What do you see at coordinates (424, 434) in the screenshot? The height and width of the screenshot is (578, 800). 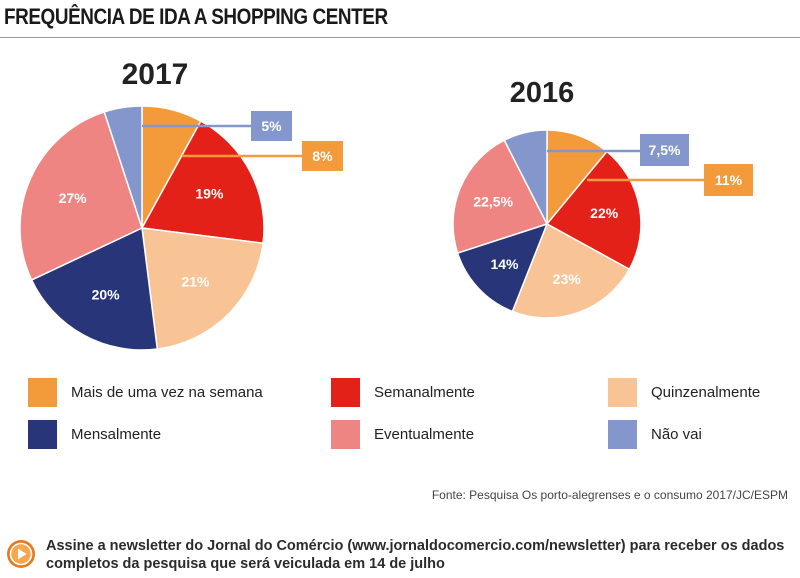 I see `legend-label: Eventualmente` at bounding box center [424, 434].